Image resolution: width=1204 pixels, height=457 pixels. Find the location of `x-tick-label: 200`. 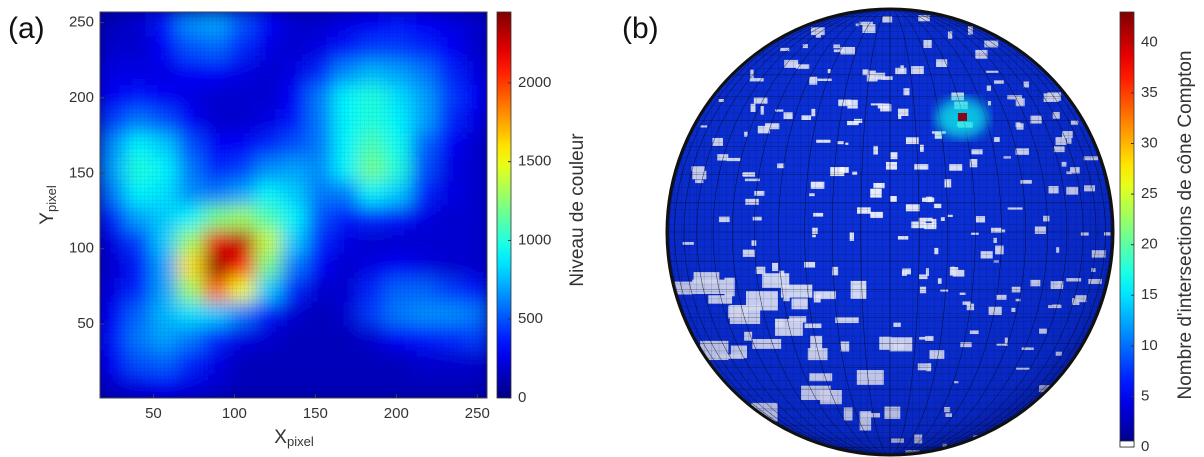

x-tick-label: 200 is located at coordinates (396, 413).